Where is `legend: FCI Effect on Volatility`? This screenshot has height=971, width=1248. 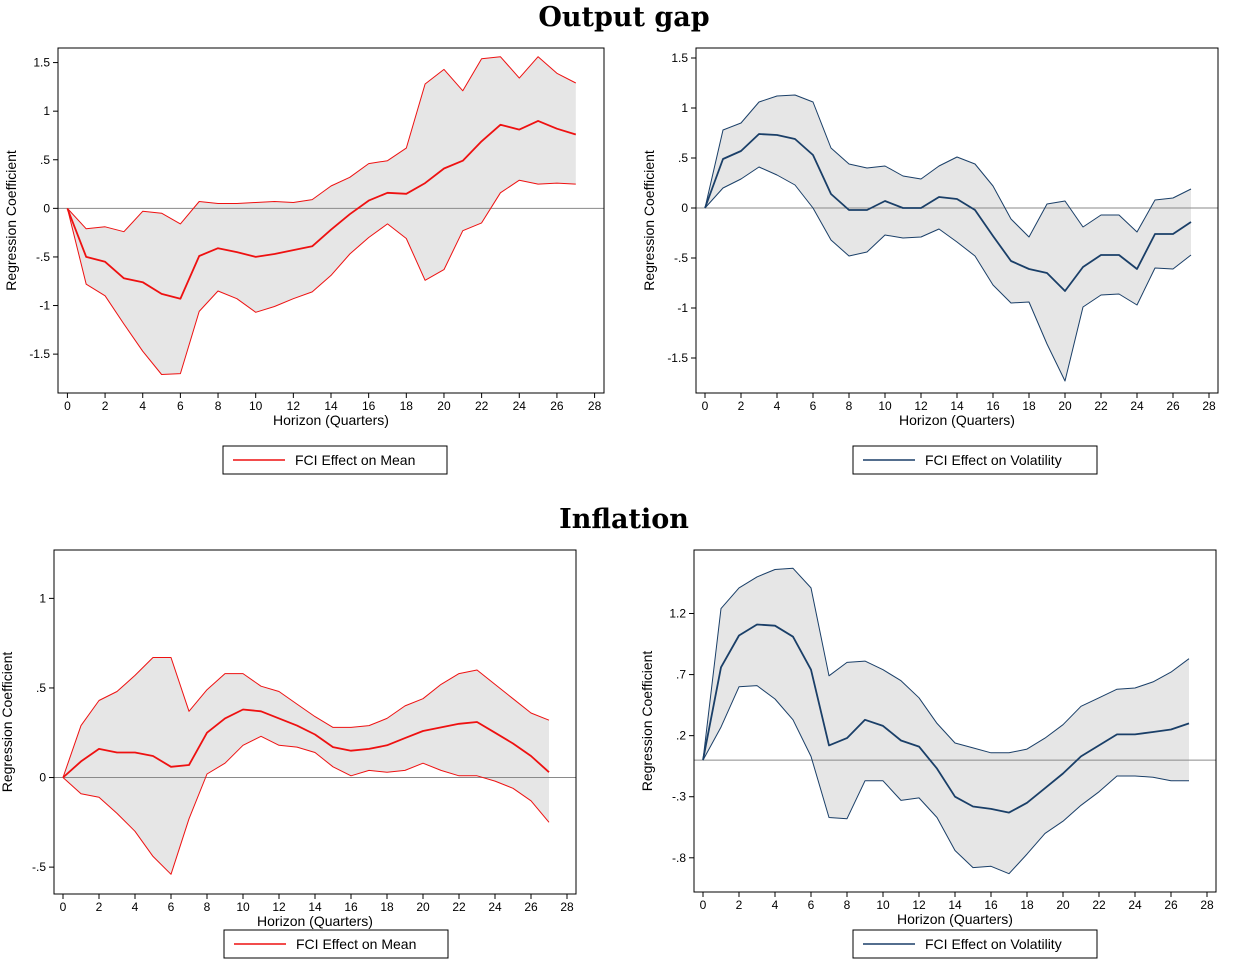 legend: FCI Effect on Volatility is located at coordinates (975, 460).